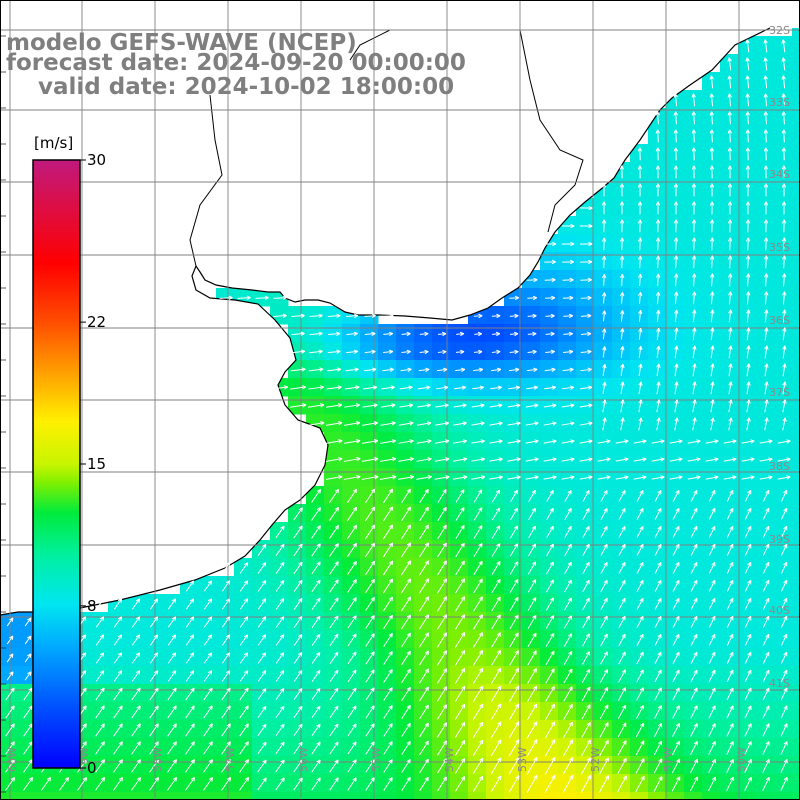 The width and height of the screenshot is (800, 800). Describe the element at coordinates (779, 320) in the screenshot. I see `lat-label: 36S` at that location.